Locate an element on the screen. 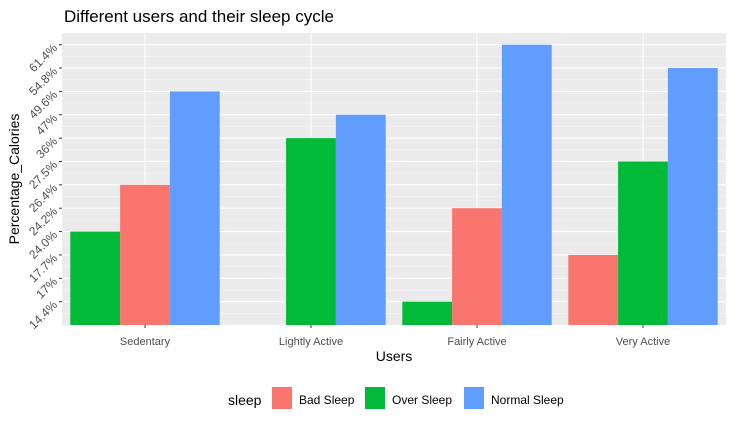  y-tick-label: 14.4% is located at coordinates (43, 315).